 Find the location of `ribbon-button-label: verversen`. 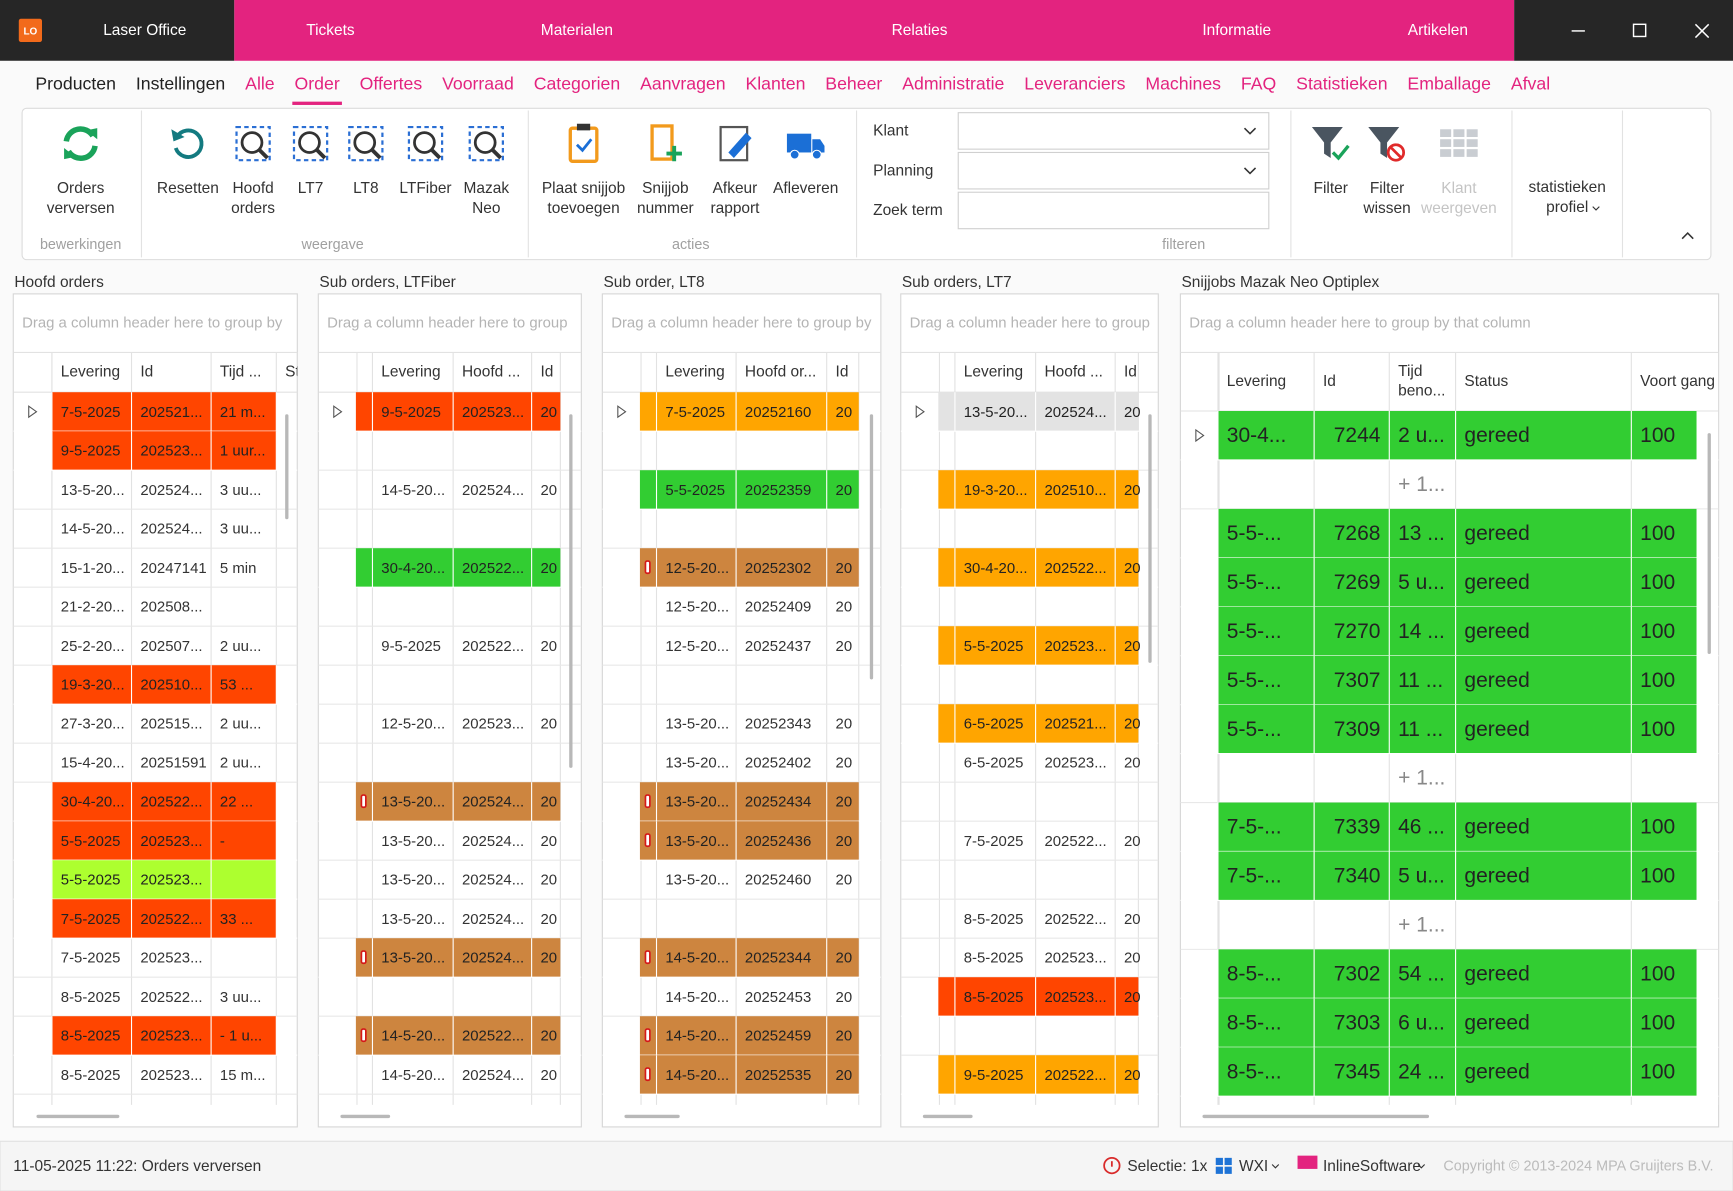

ribbon-button-label: verversen is located at coordinates (81, 208).